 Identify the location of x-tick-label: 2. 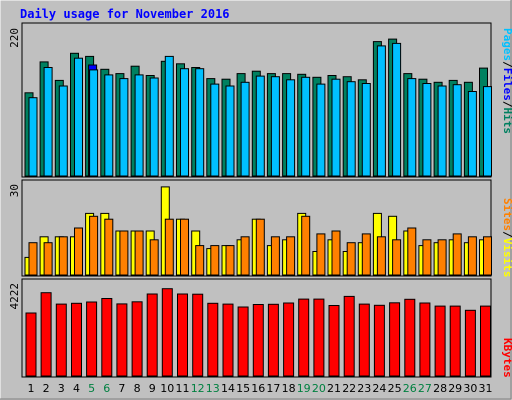
(46, 388).